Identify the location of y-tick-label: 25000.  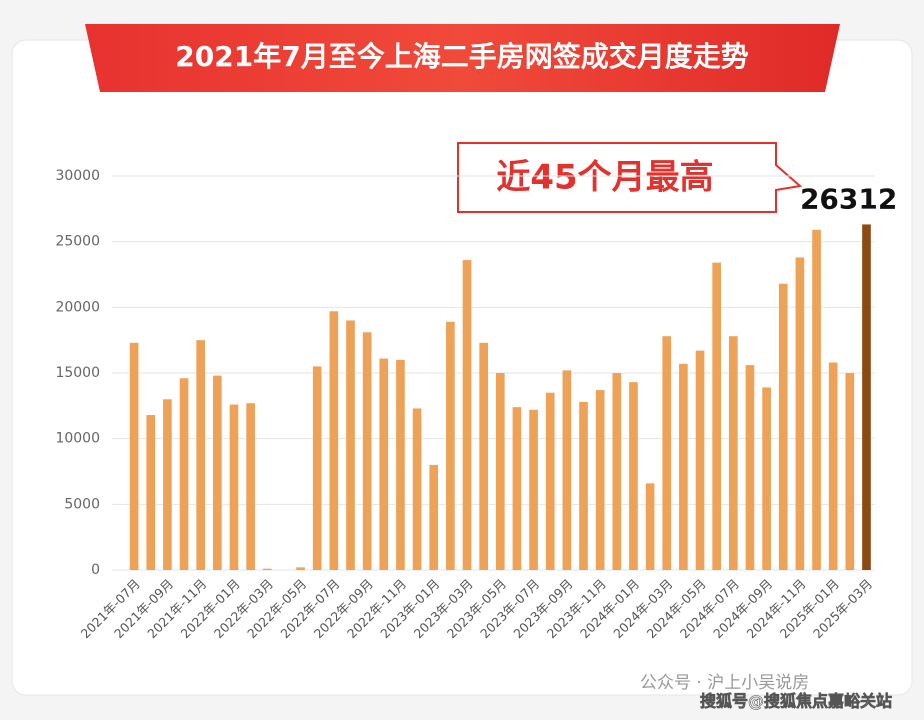
(77, 242).